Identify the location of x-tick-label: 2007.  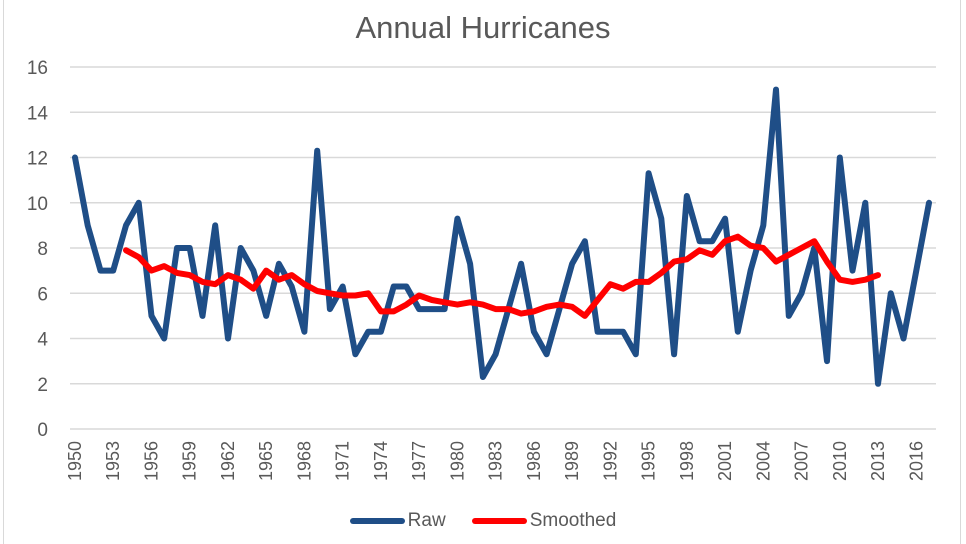
(802, 461).